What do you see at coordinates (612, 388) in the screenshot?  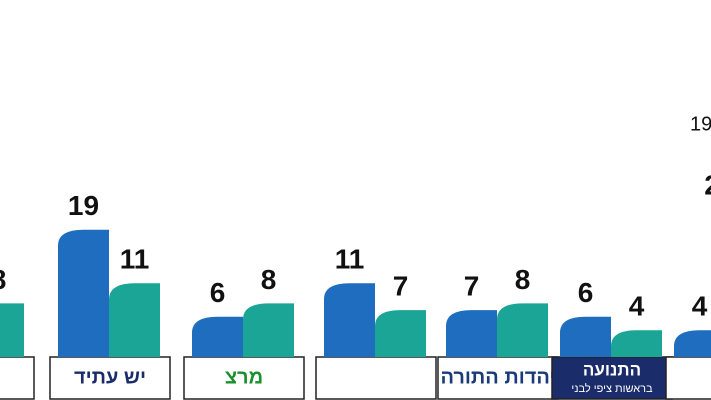 I see `party-logo-subtitle: בראשות ציפי לבני` at bounding box center [612, 388].